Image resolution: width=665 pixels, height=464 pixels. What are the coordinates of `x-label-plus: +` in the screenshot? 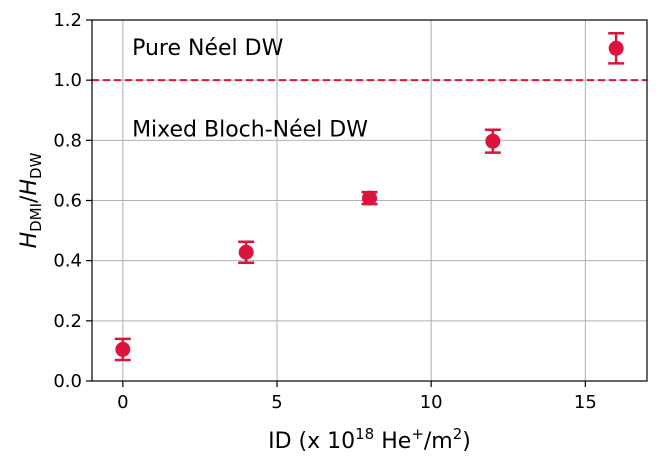 It's located at (417, 434).